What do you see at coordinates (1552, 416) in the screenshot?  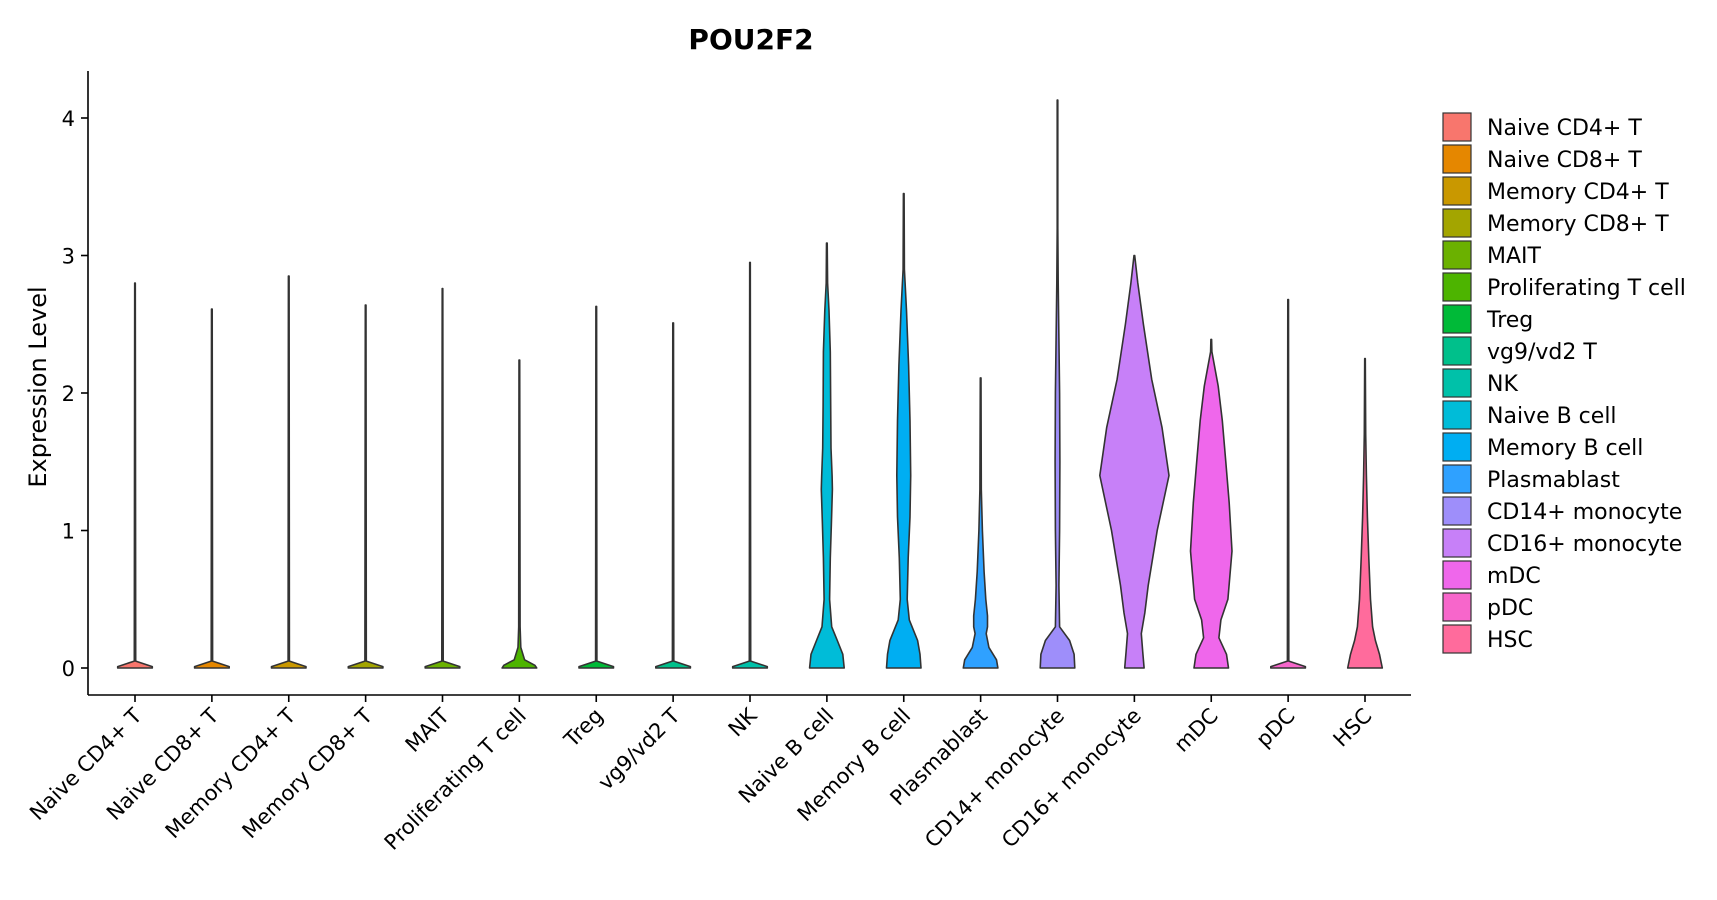 I see `legend-label: Naive B cell` at bounding box center [1552, 416].